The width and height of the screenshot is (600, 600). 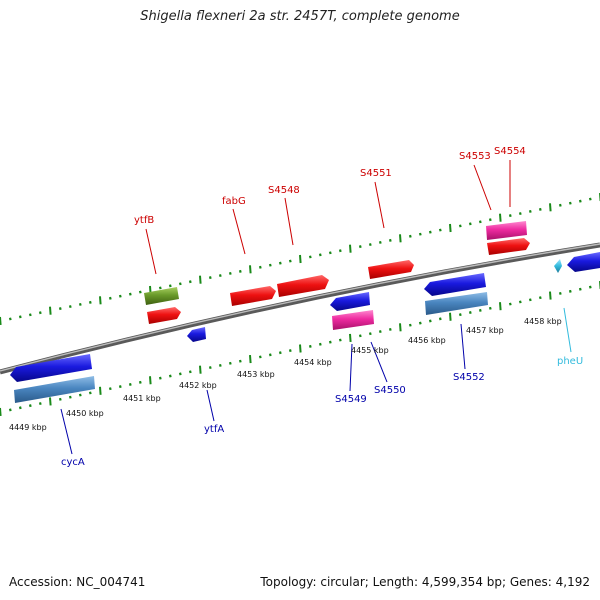 What do you see at coordinates (144, 220) in the screenshot?
I see `label-ytfB: ytfB` at bounding box center [144, 220].